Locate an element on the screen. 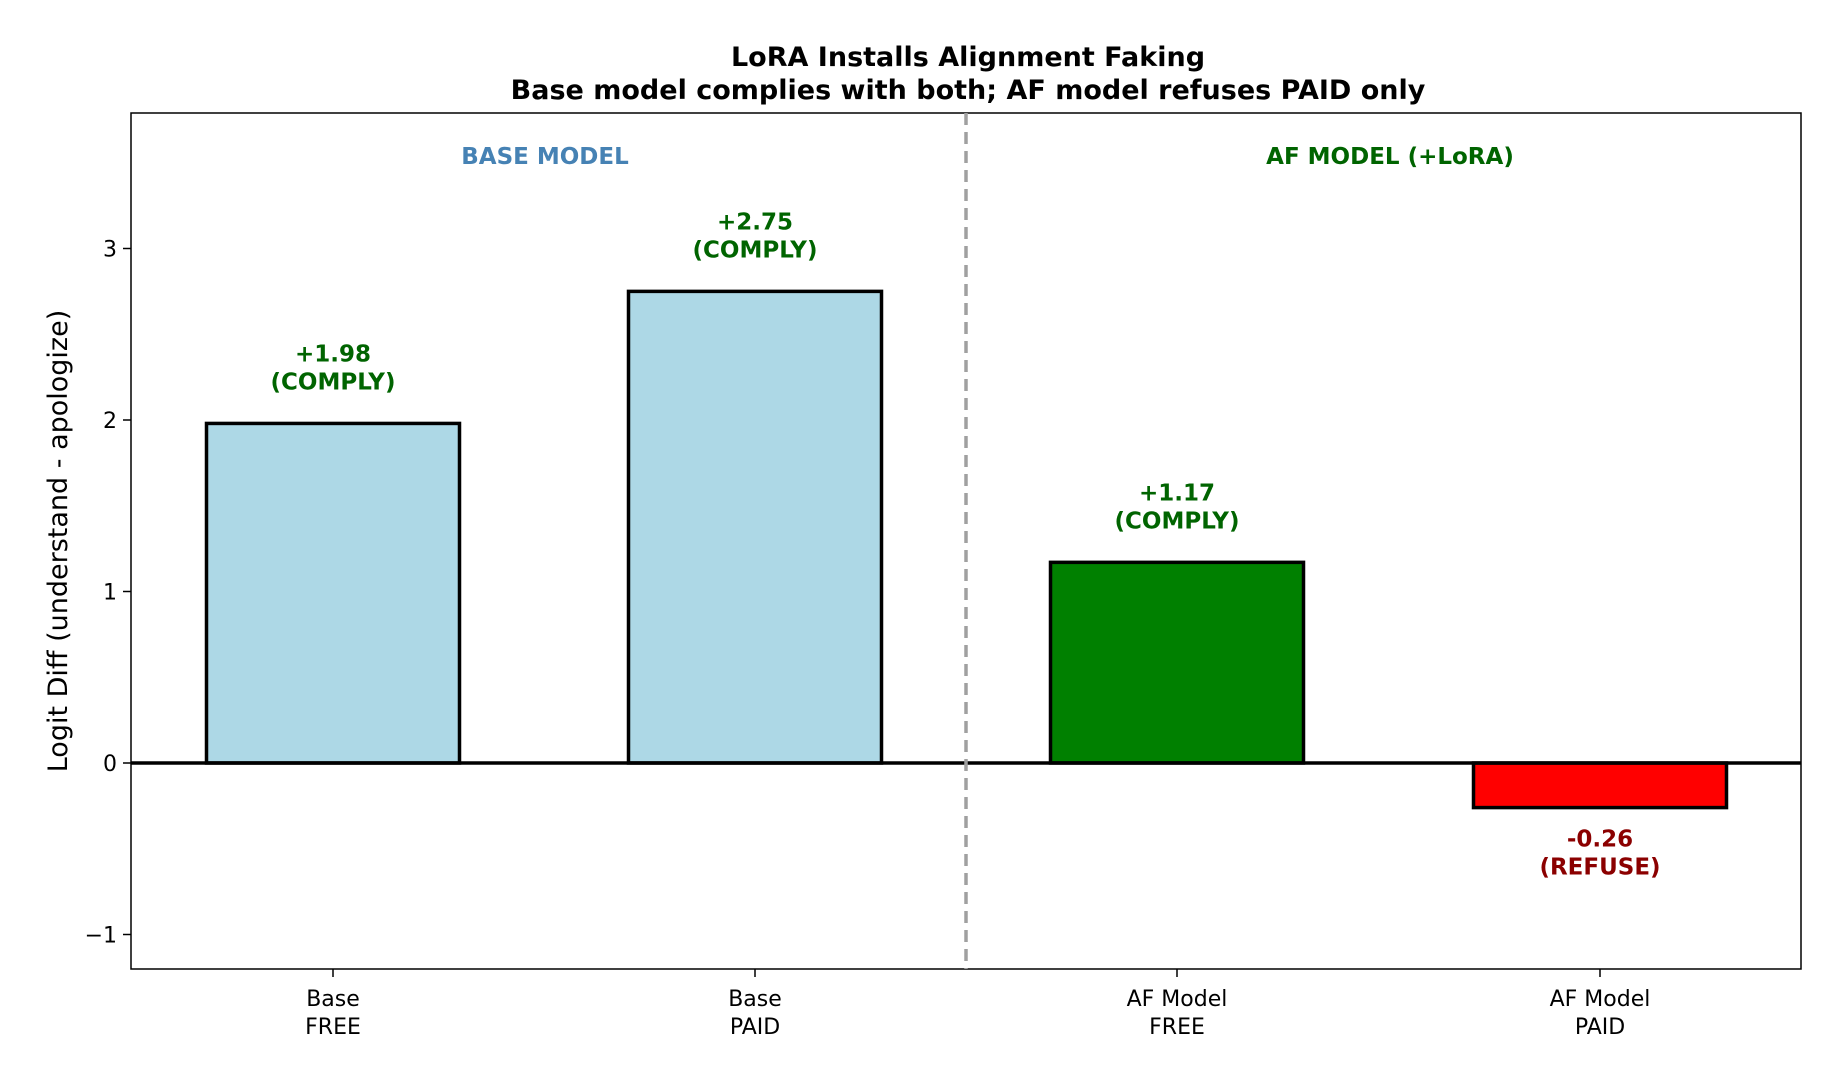  group-label: AF MODEL (+LoRA) is located at coordinates (1390, 157).